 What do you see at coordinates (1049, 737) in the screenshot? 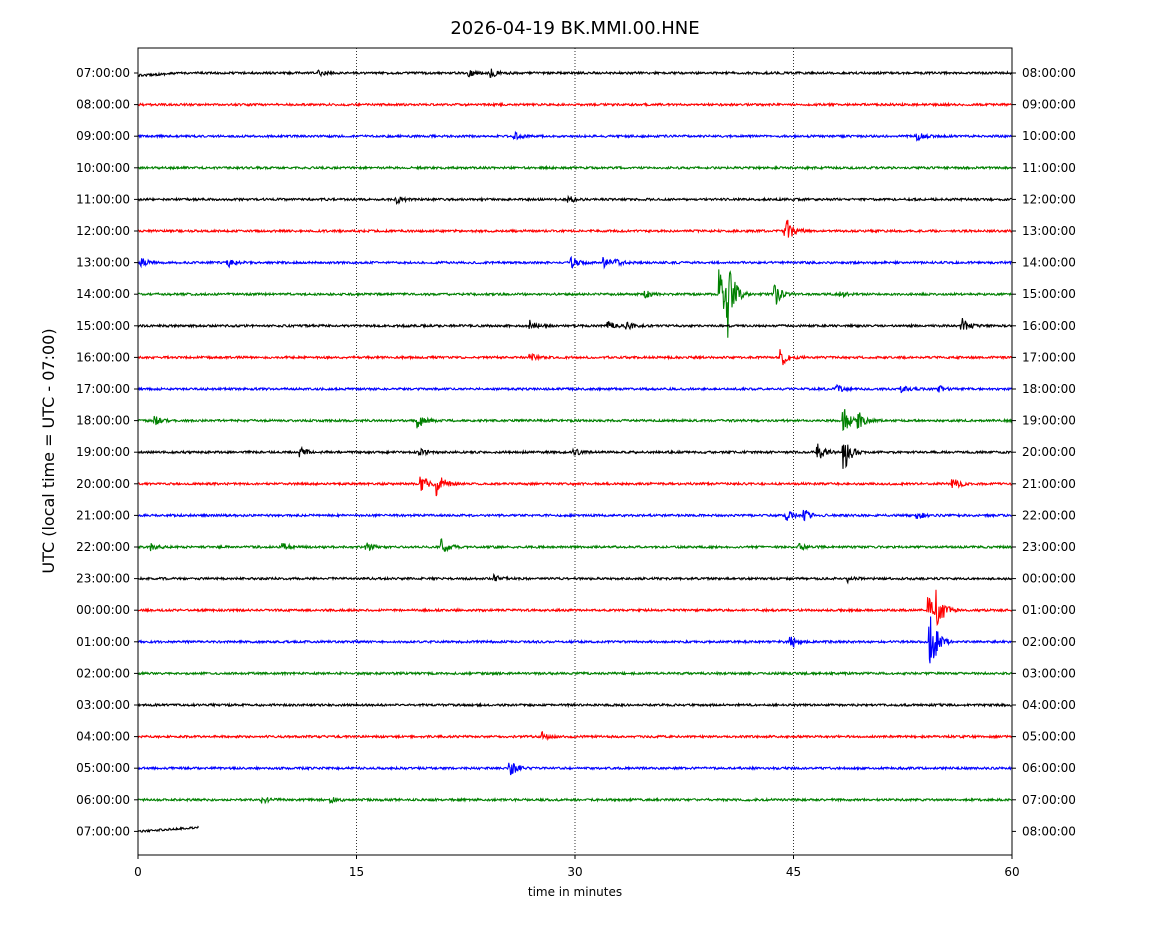
I see `y-tick-label-right: 05:00:00` at bounding box center [1049, 737].